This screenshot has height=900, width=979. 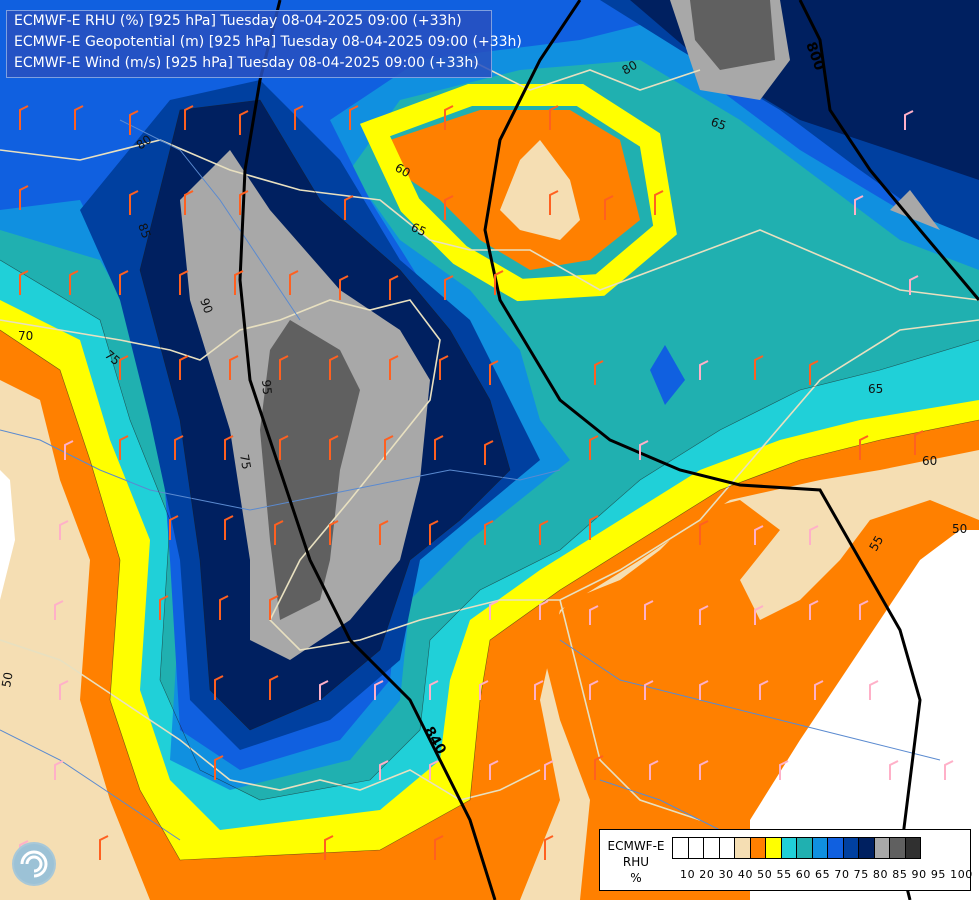 What do you see at coordinates (636, 846) in the screenshot?
I see `legend-title-line: ECMWF-E` at bounding box center [636, 846].